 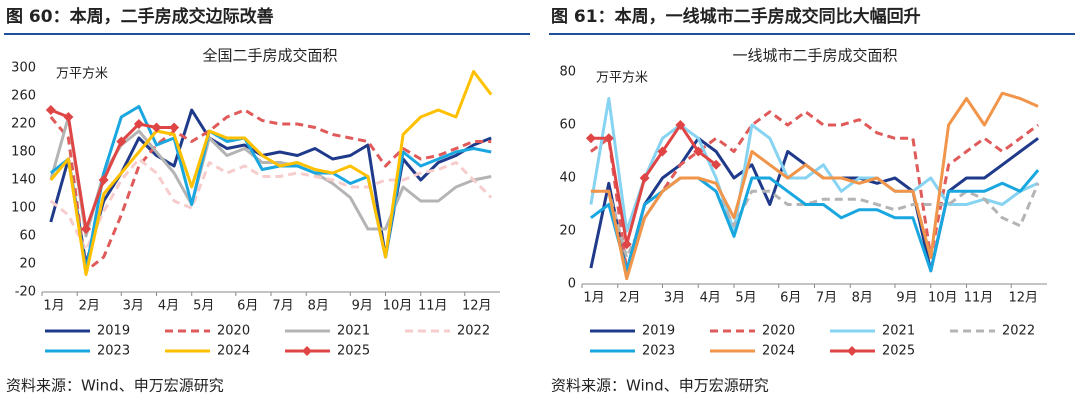 I want to click on chart-subtitle: 一线城市二手房成交面积, so click(x=814, y=56).